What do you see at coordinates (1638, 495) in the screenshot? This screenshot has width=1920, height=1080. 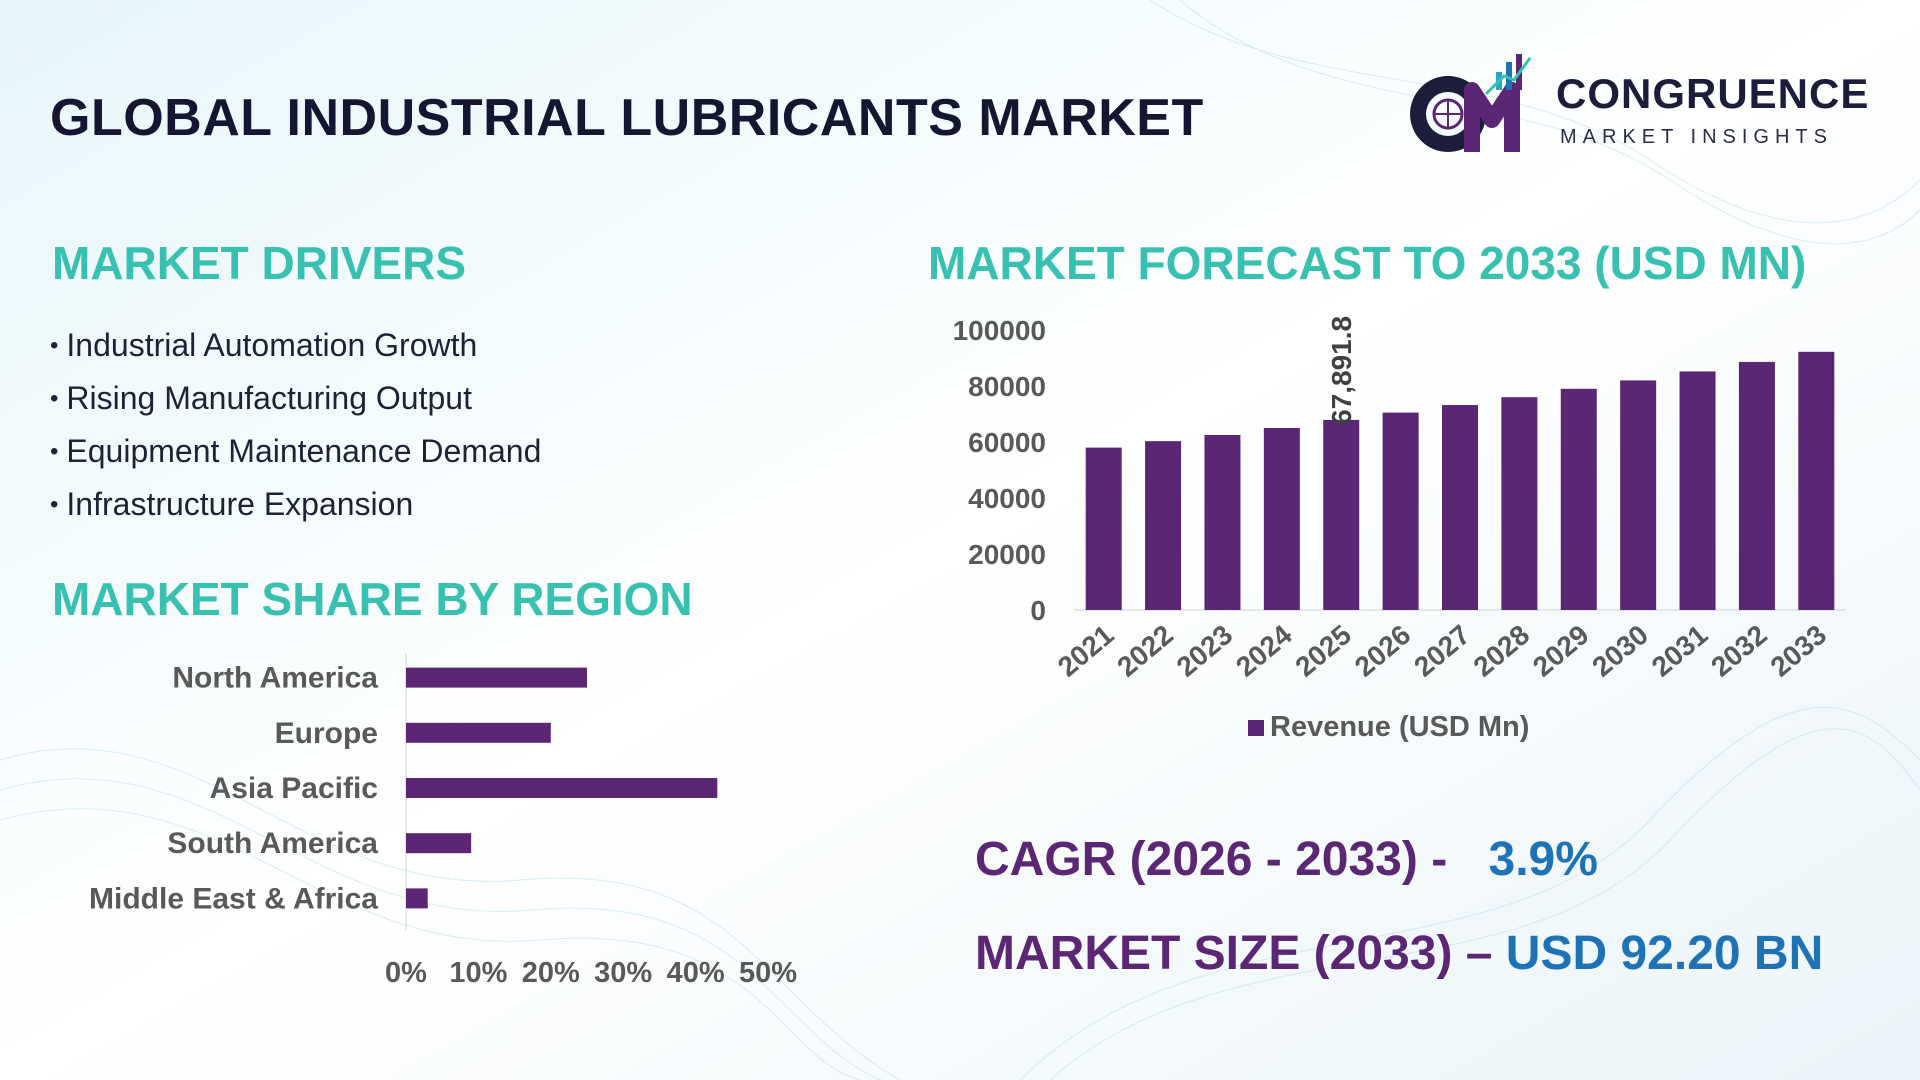 I see `forecast-bar-2030` at bounding box center [1638, 495].